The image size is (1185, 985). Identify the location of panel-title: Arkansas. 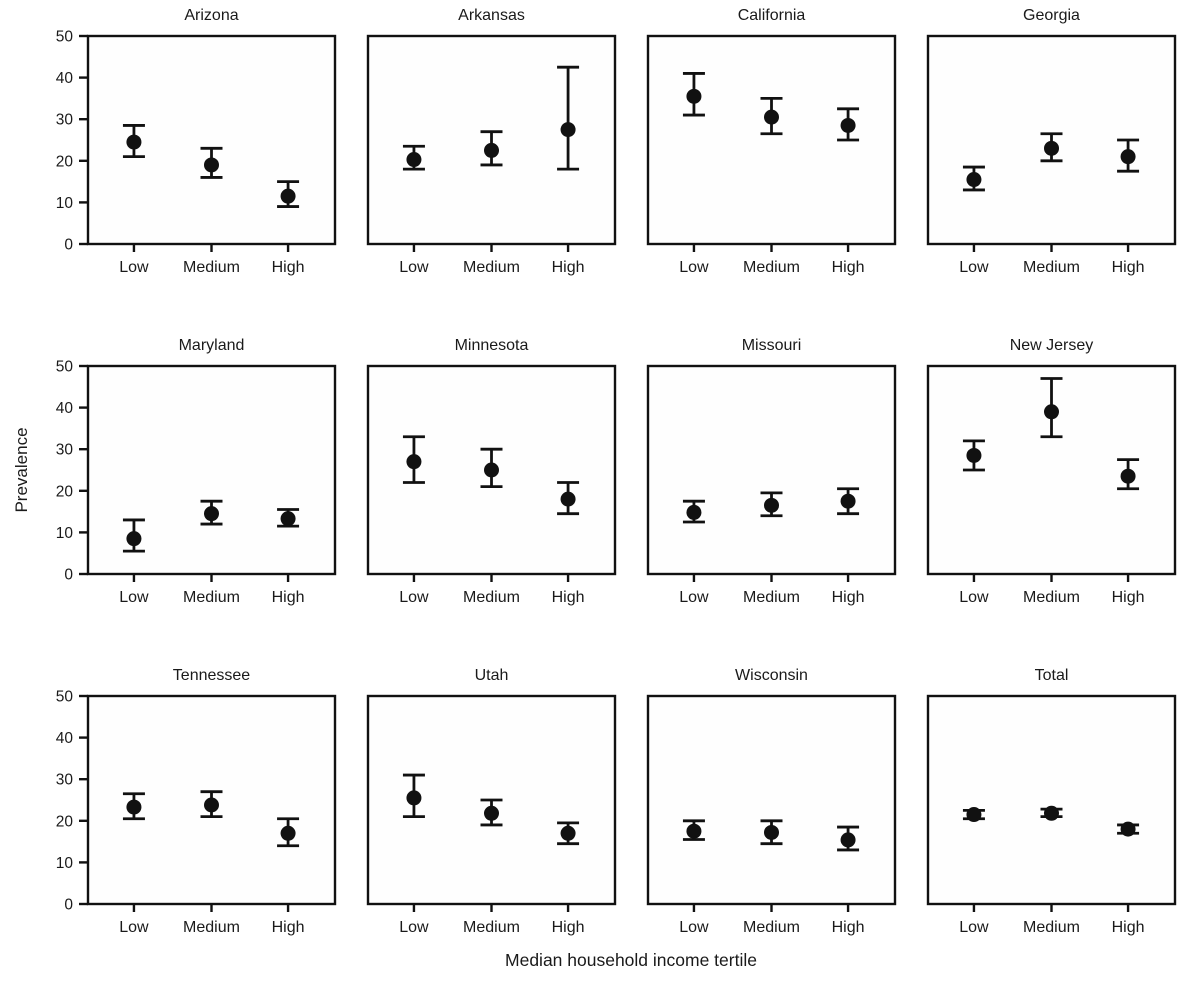
(491, 15).